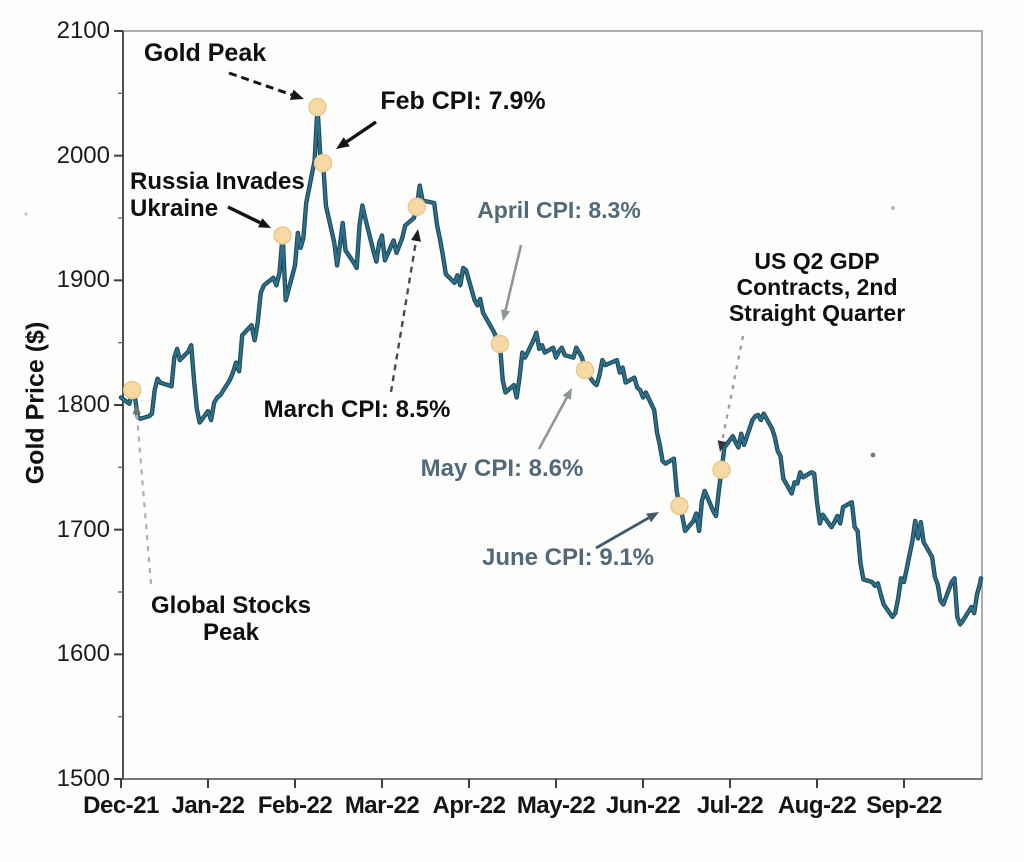 The width and height of the screenshot is (1024, 862). What do you see at coordinates (244, 215) in the screenshot?
I see `annotation-arrow-russia-invades` at bounding box center [244, 215].